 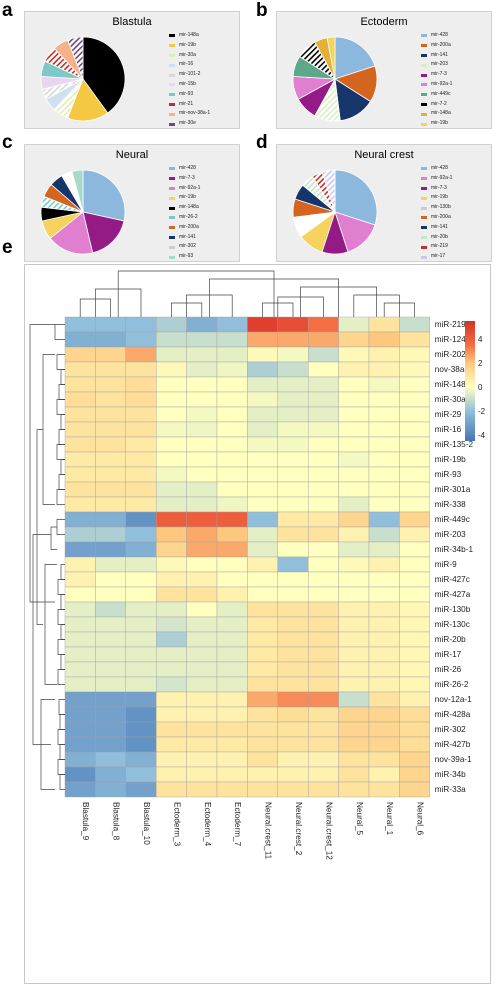 I want to click on row-label: nov-39a-1, so click(x=453, y=759).